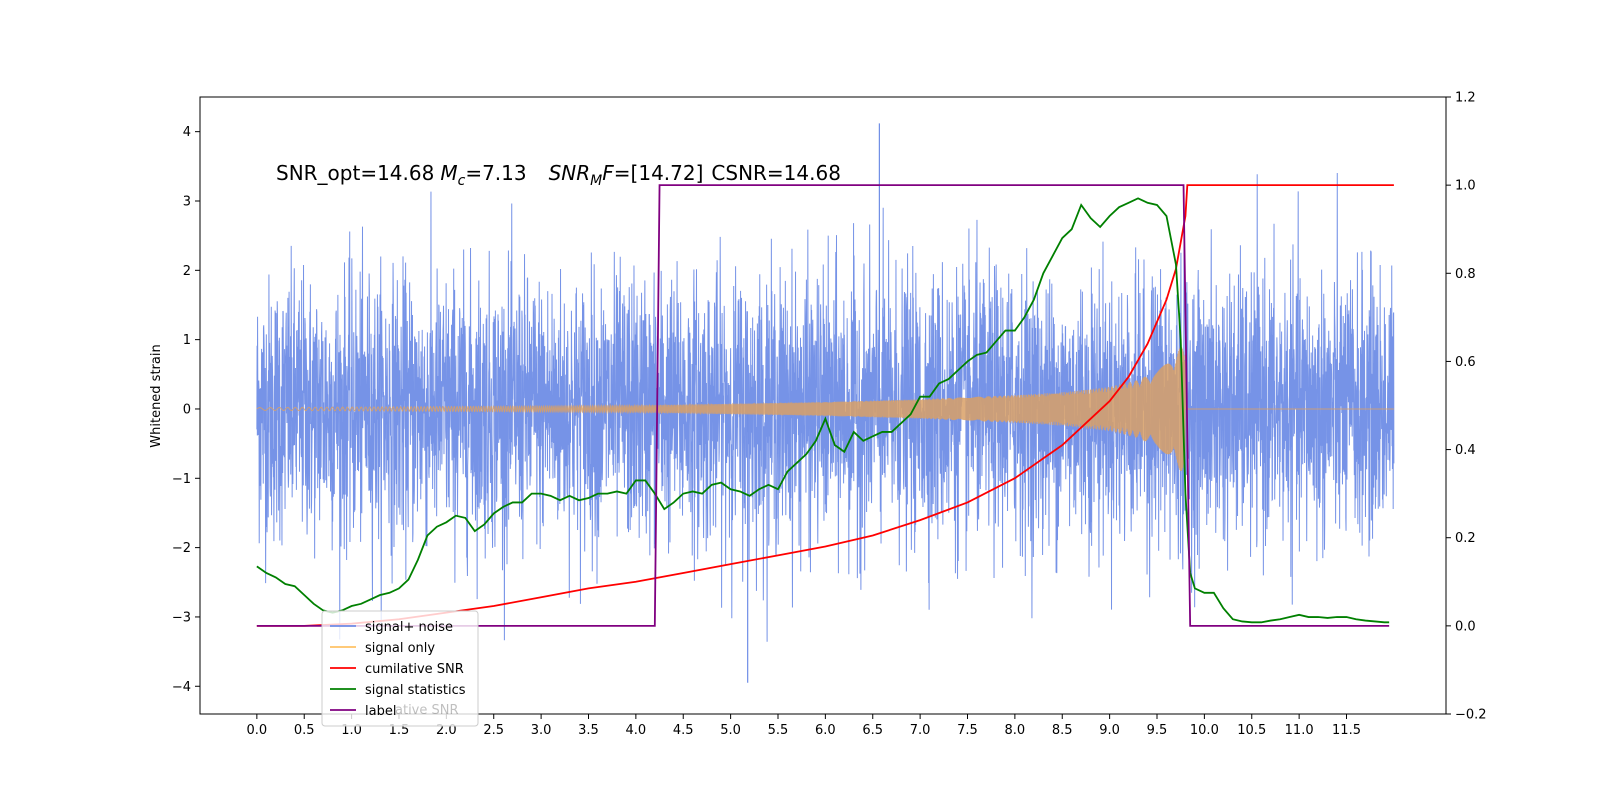  What do you see at coordinates (187, 201) in the screenshot?
I see `y-tick-label-left: 3` at bounding box center [187, 201].